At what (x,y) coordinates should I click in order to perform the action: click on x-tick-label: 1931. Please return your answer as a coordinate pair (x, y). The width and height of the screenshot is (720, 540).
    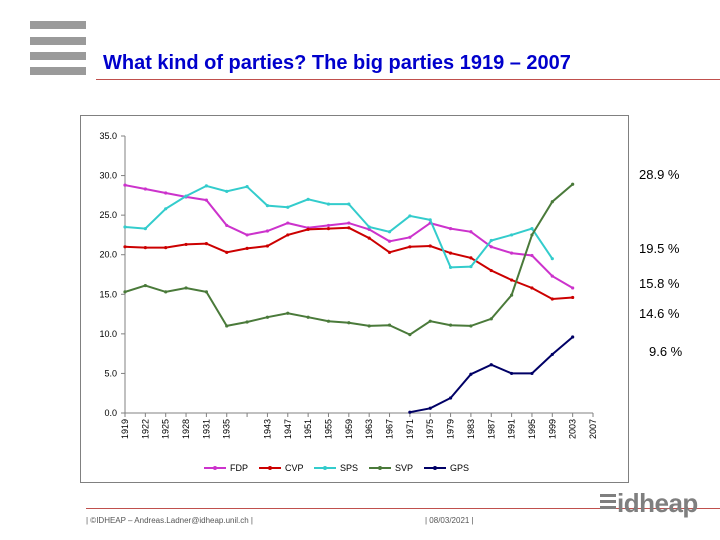
    Looking at the image, I should click on (206, 429).